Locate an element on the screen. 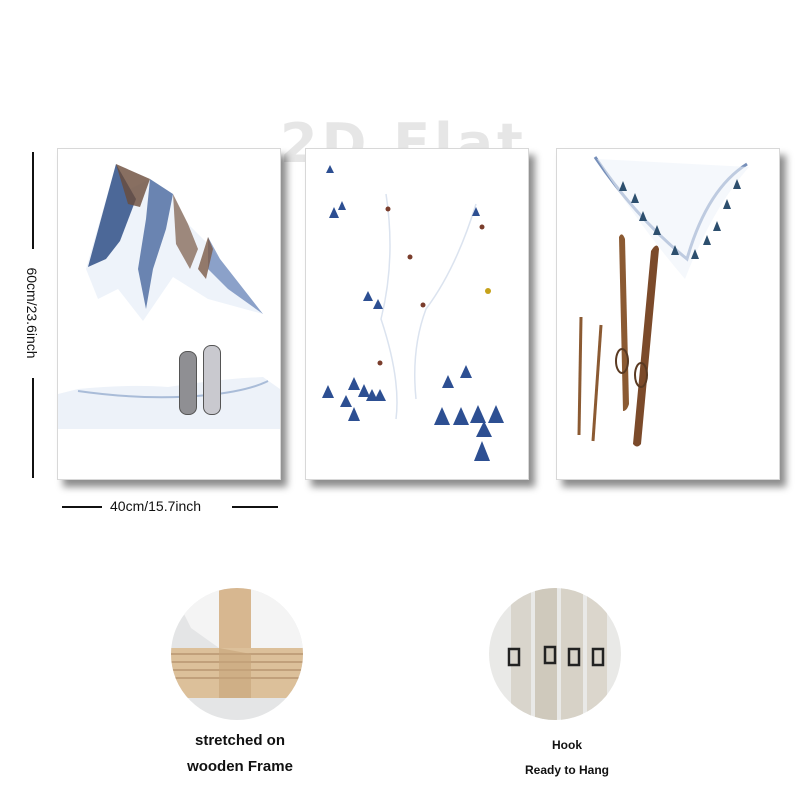  hook-caption-line2: Ready to Hang is located at coordinates (566, 770).